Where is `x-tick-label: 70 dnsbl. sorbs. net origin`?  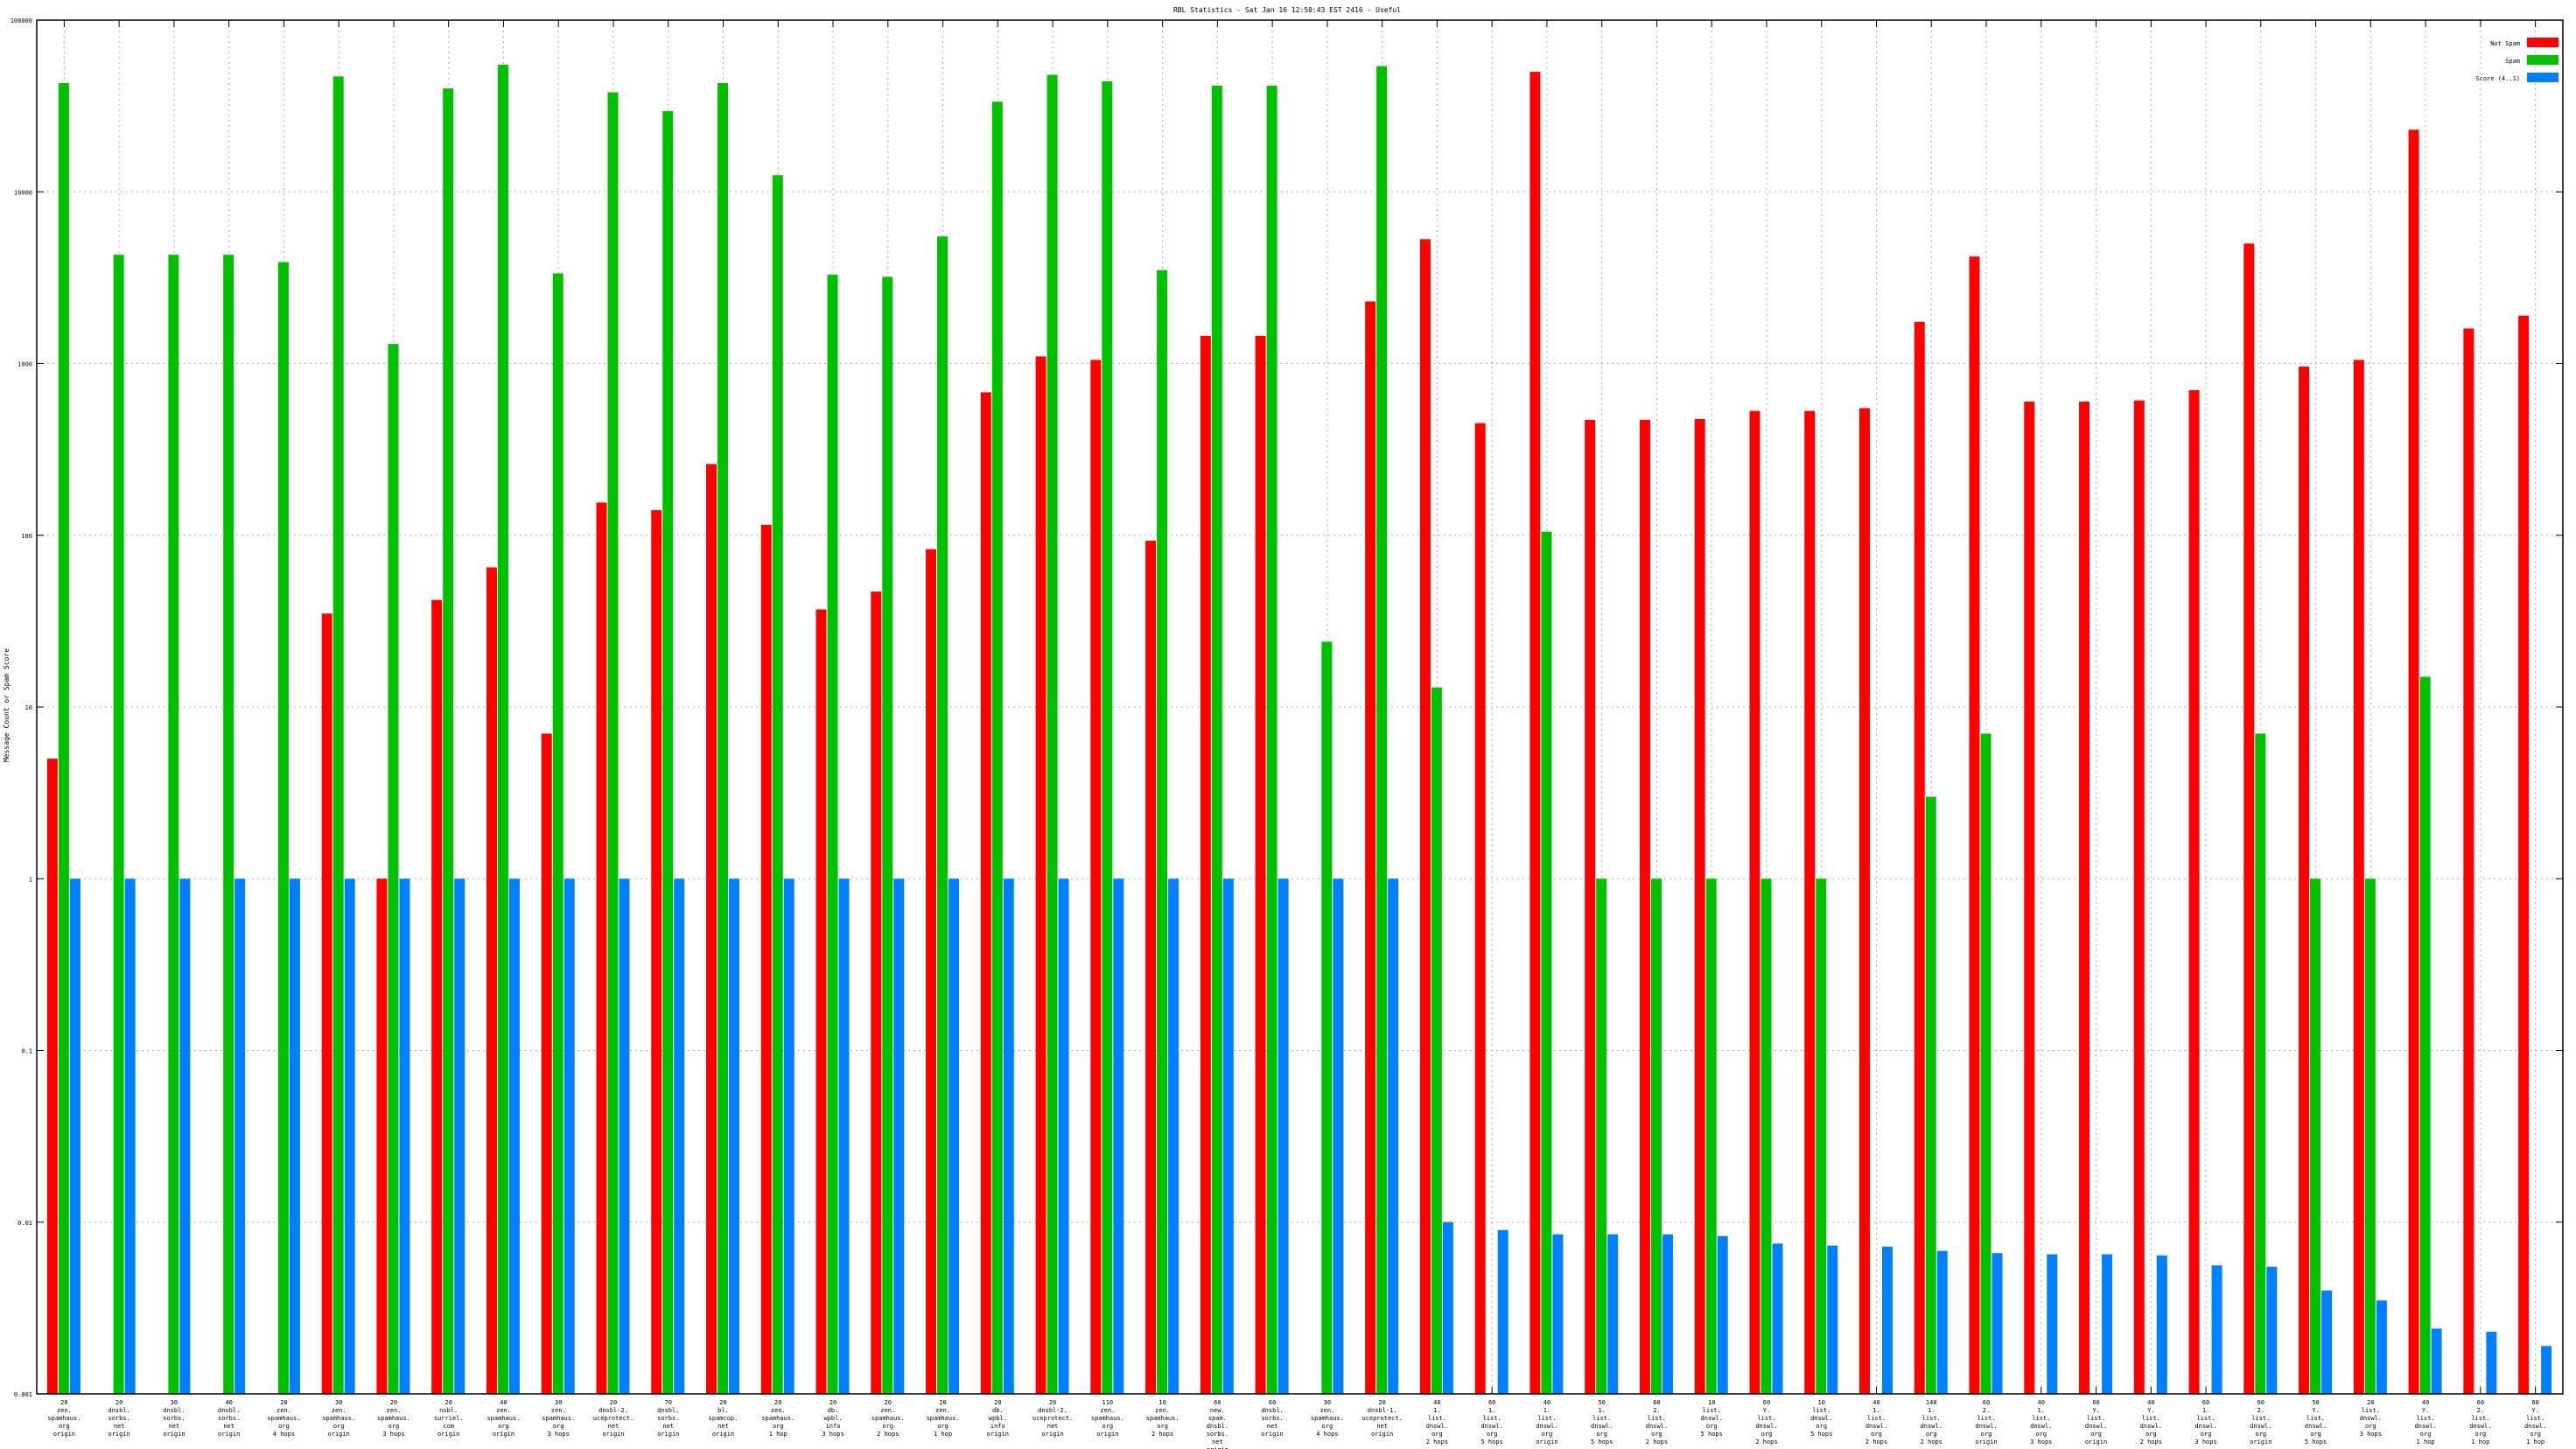 x-tick-label: 70 dnsbl. sorbs. net origin is located at coordinates (668, 1418).